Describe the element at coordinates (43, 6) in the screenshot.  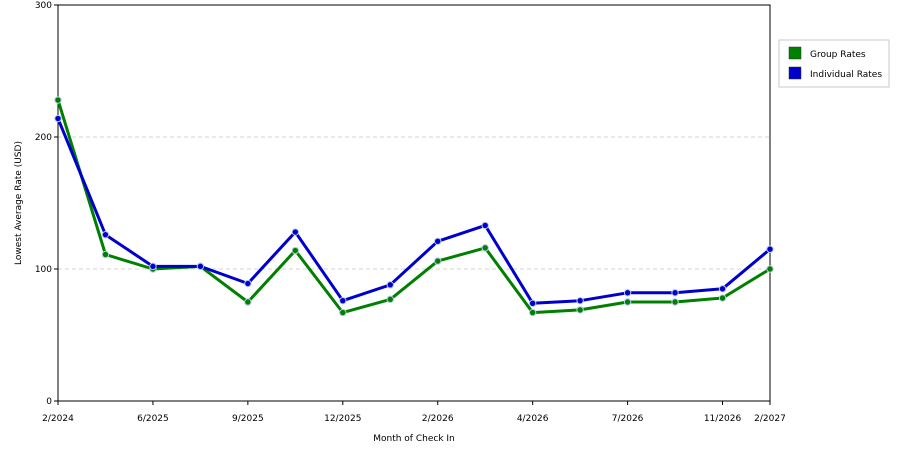
I see `y-tick-label-300: 300` at that location.